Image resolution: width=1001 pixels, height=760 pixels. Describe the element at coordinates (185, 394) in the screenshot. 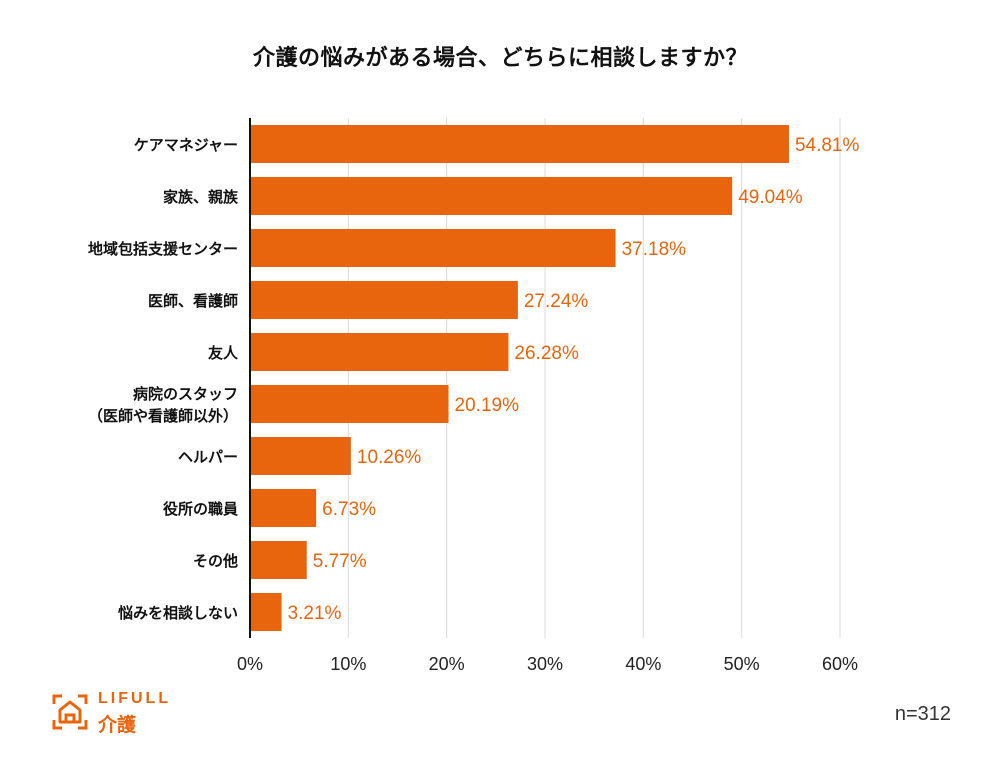

I see `category-label: 病院のスタッフ` at that location.